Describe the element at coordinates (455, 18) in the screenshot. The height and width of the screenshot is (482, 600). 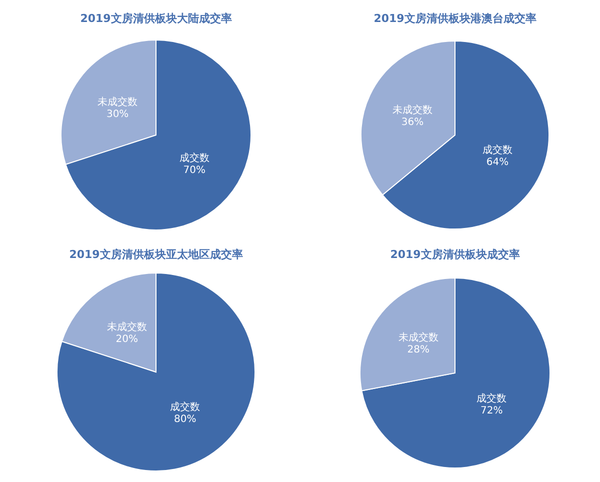
I see `chart-title: 2019文房清供板块港澳台成交率` at that location.